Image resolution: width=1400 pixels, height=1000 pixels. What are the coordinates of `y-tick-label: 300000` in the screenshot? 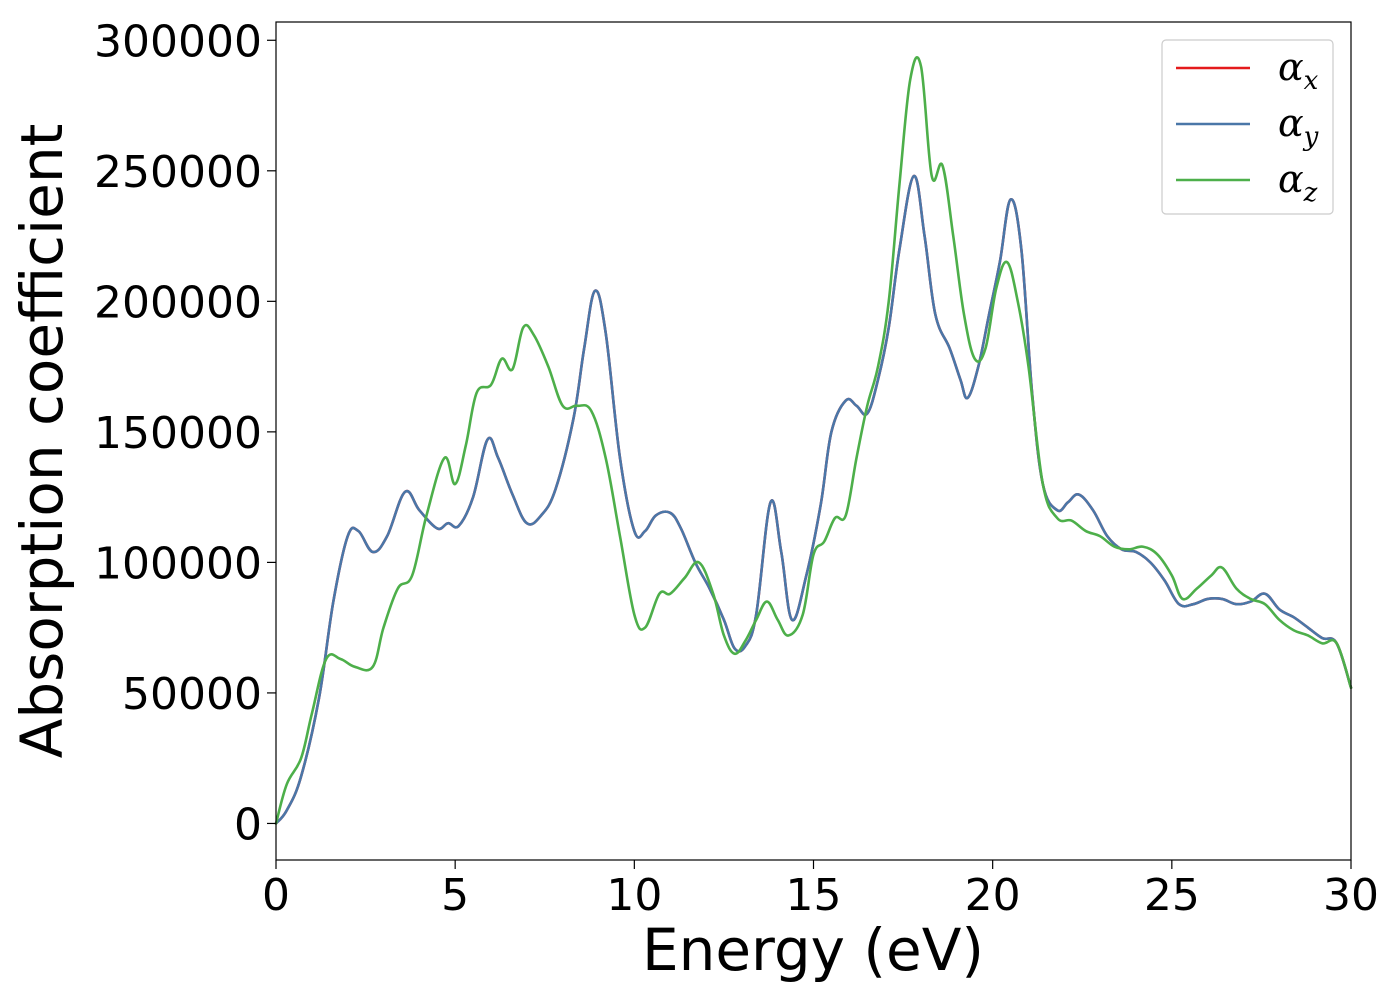 It's located at (178, 41).